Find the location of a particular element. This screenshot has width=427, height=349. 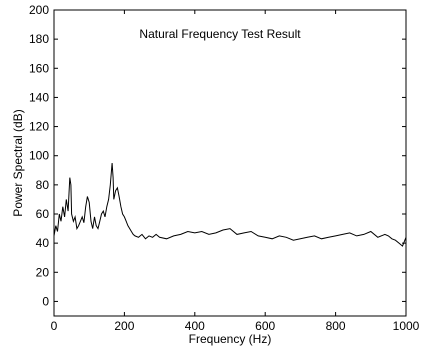

x-axis-label: Frequency (Hz) is located at coordinates (230, 339).